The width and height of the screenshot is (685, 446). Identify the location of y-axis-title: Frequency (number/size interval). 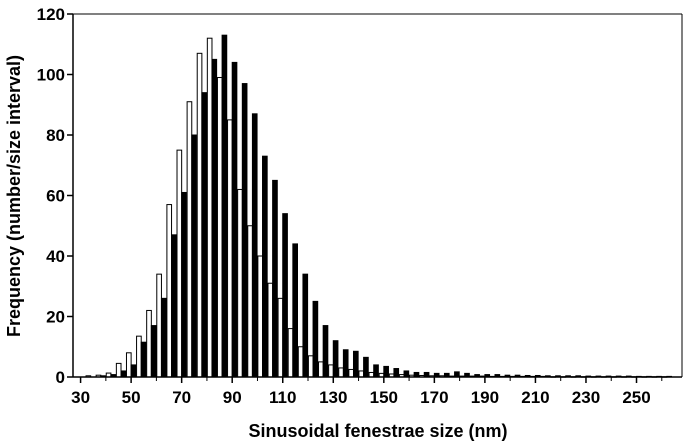
(14, 196).